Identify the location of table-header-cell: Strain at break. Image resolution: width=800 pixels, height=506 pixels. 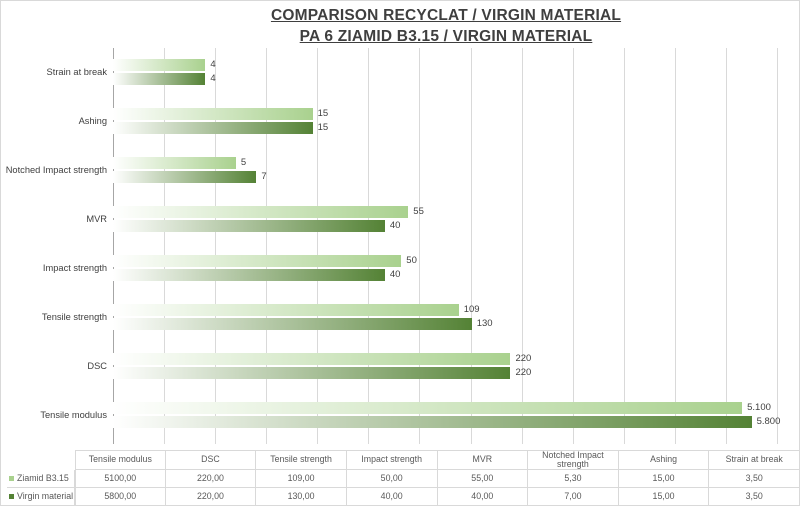
(754, 460).